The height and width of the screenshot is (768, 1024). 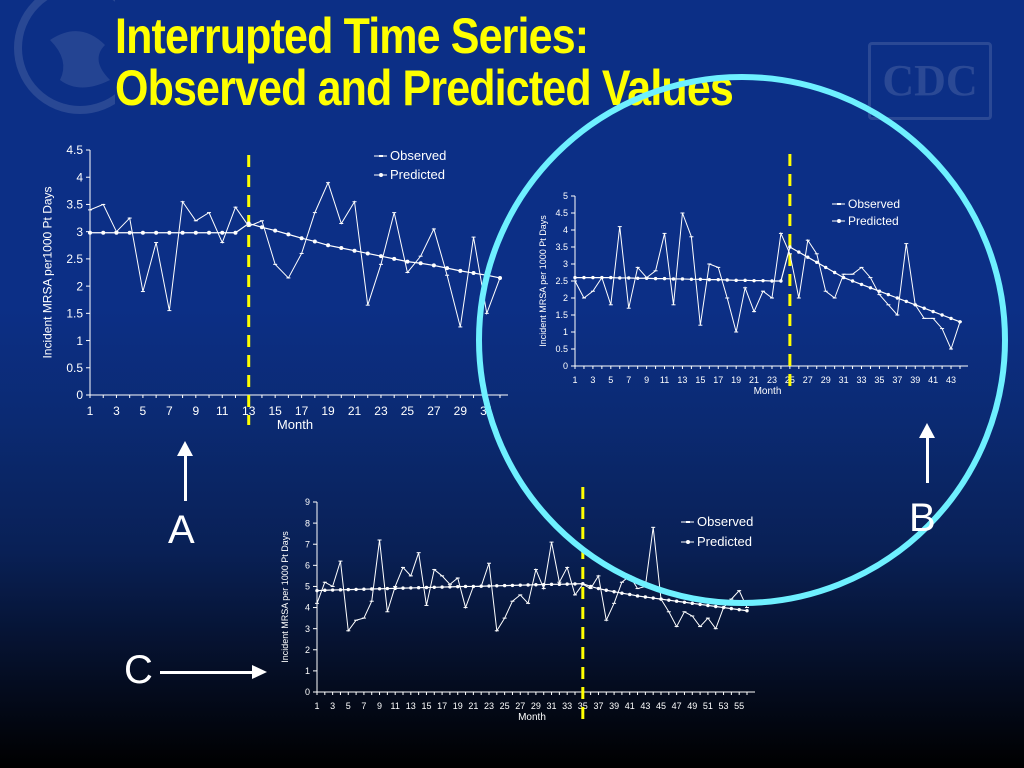 What do you see at coordinates (552, 706) in the screenshot?
I see `x-tick-label: 31` at bounding box center [552, 706].